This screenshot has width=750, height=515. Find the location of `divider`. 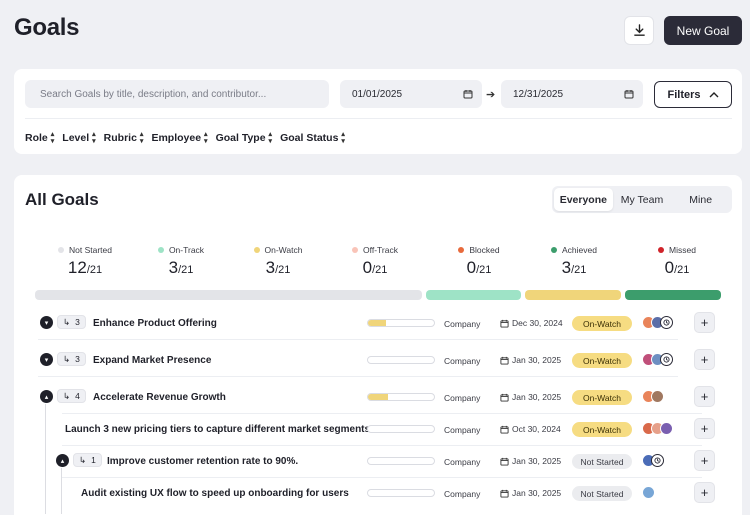

divider is located at coordinates (378, 118).